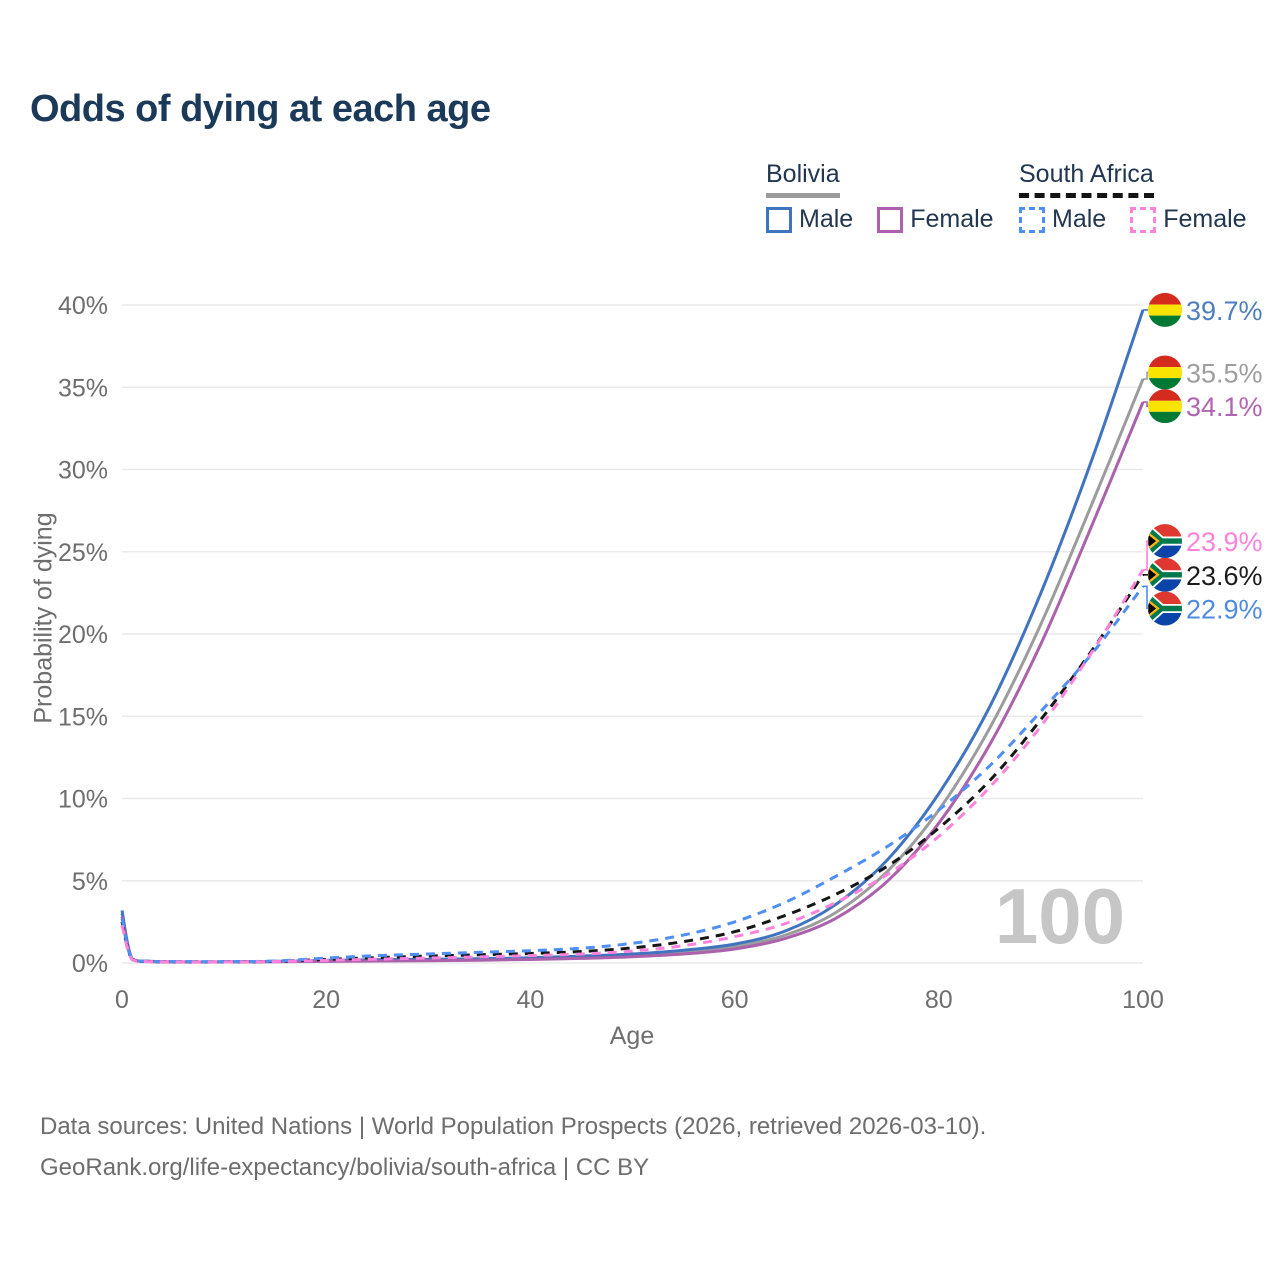 This screenshot has width=1280, height=1280. Describe the element at coordinates (1188, 219) in the screenshot. I see `legend-item-south-africa-female: Female` at that location.